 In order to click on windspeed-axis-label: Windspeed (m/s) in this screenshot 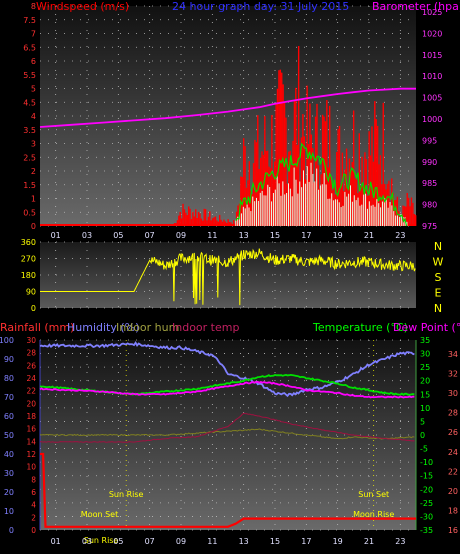, I will do `click(82, 6)`.